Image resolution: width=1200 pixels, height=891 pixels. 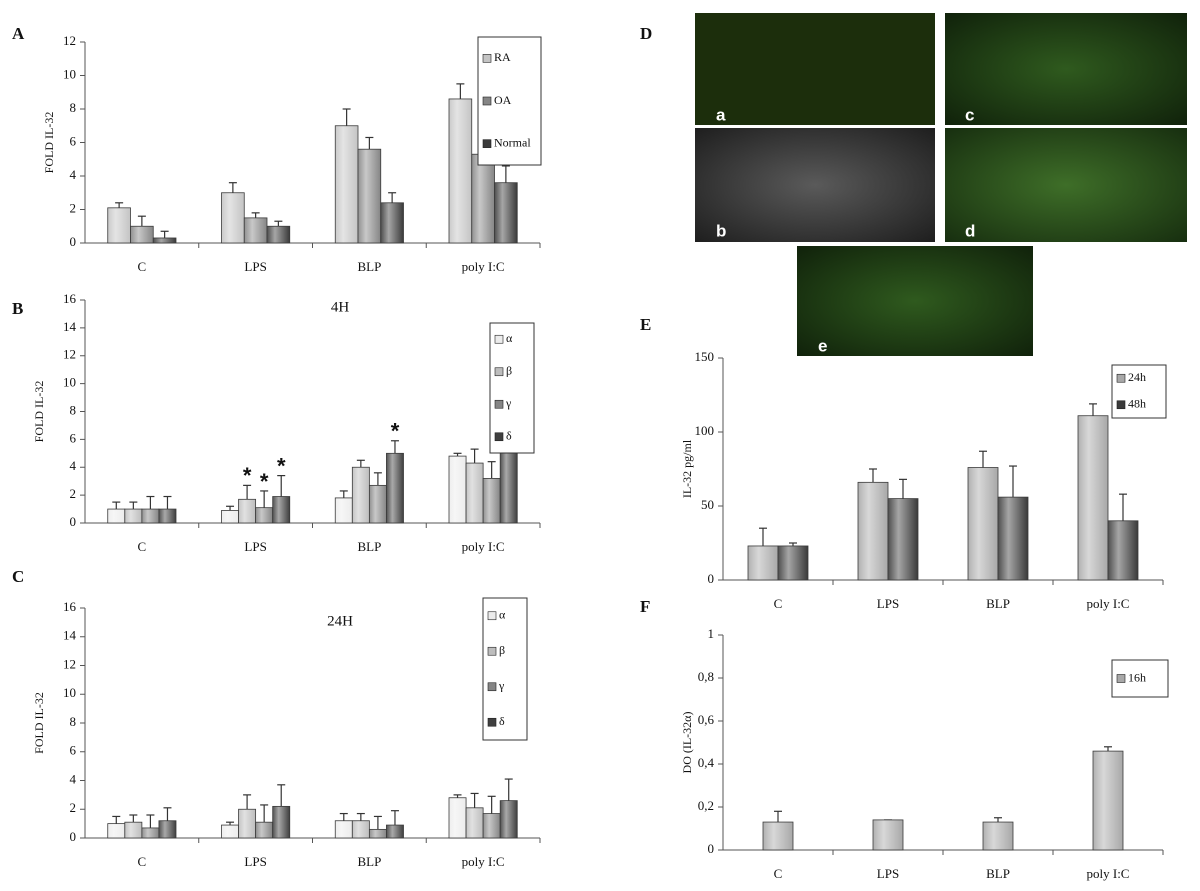 I want to click on y-tick-label: 0, so click(x=73, y=521).